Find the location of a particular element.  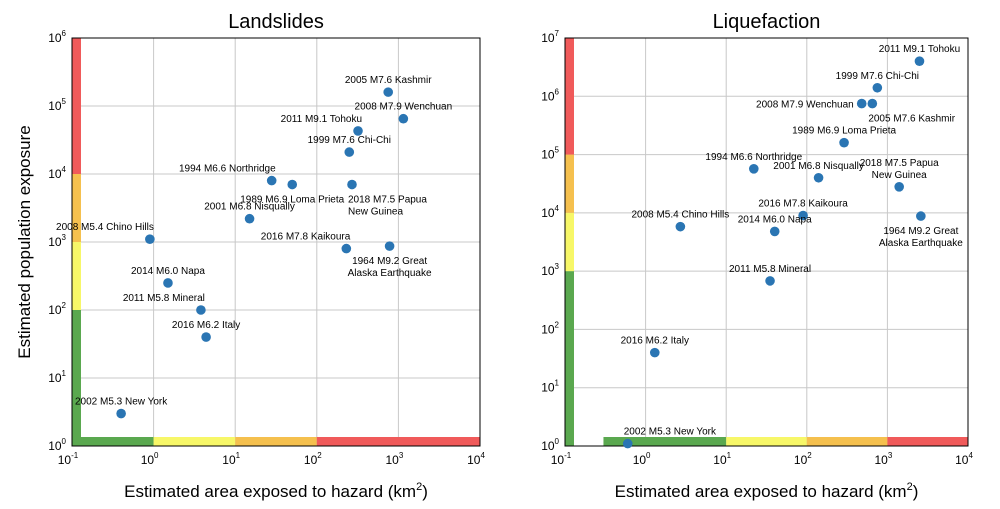

y-tick-label: 10⁰ is located at coordinates (57, 445).